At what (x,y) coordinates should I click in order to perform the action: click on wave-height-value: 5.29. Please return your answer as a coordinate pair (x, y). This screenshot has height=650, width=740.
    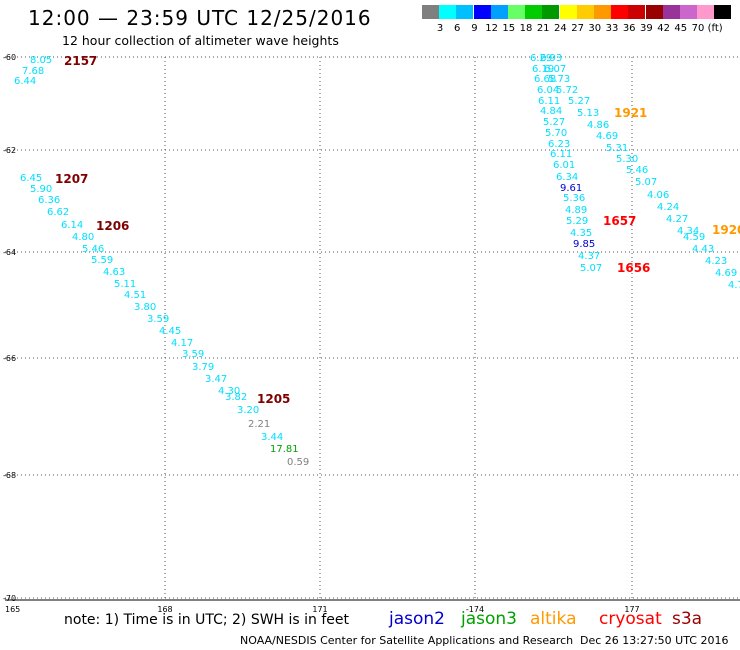
    Looking at the image, I should click on (577, 221).